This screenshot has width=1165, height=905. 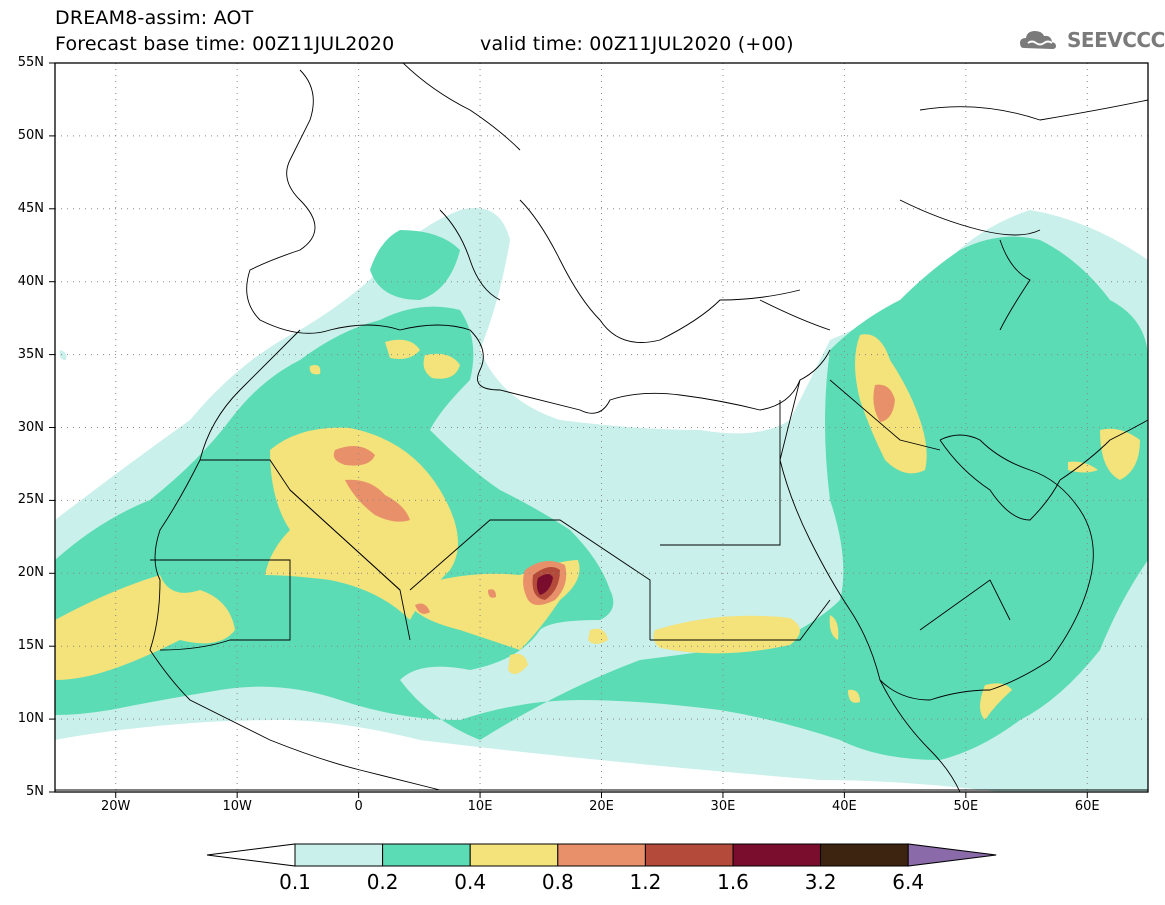 I want to click on lat-tick-label: 10N, so click(x=30, y=719).